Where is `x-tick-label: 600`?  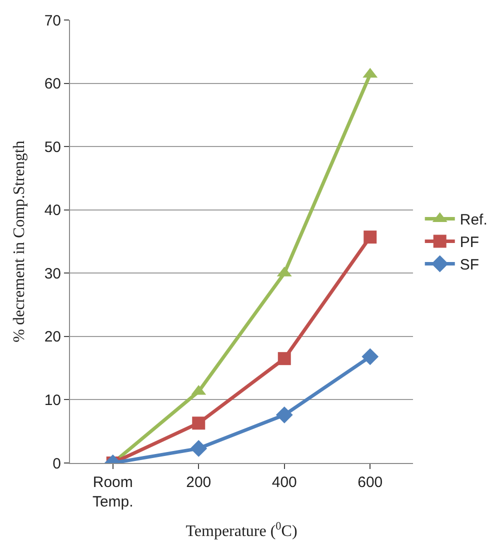 x-tick-label: 600 is located at coordinates (370, 482).